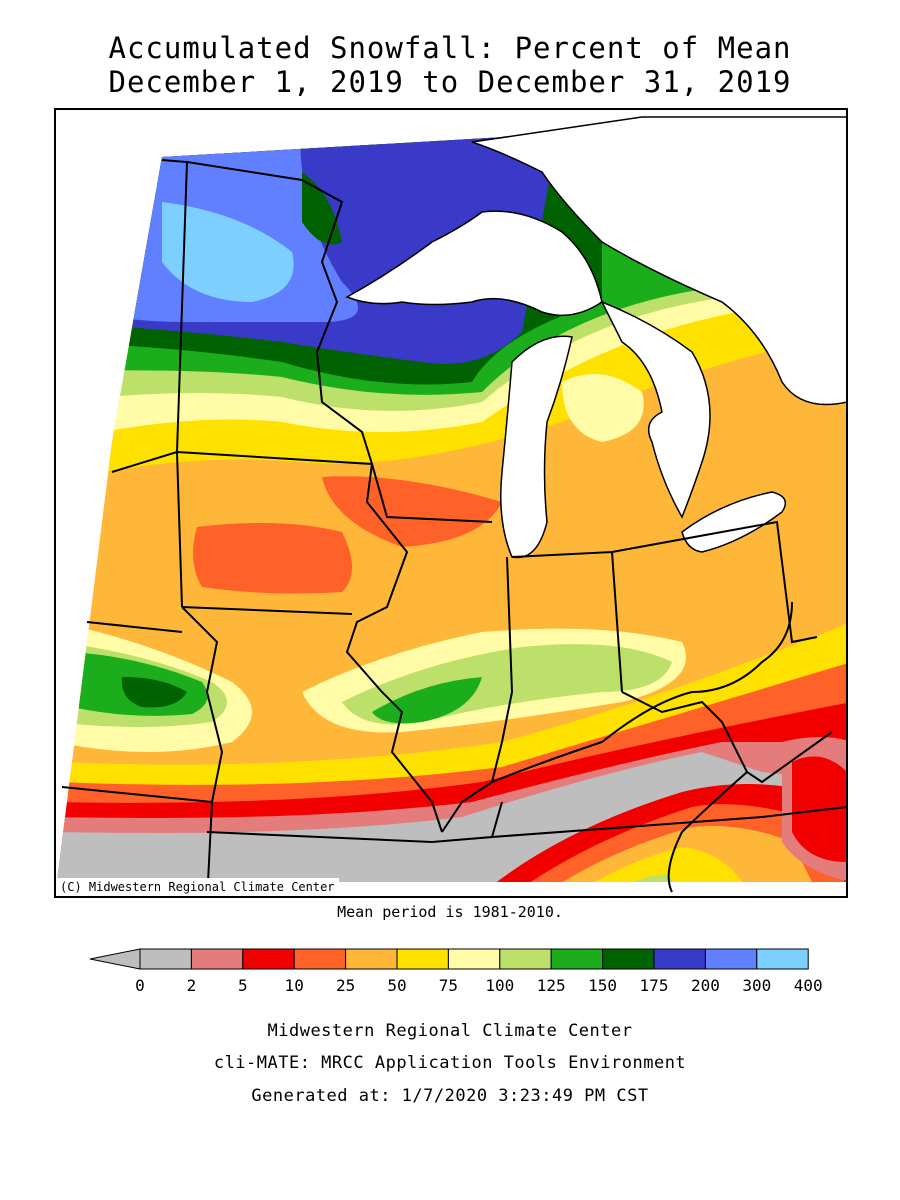 The image size is (900, 1200). What do you see at coordinates (397, 985) in the screenshot?
I see `legend-tick-label: 50` at bounding box center [397, 985].